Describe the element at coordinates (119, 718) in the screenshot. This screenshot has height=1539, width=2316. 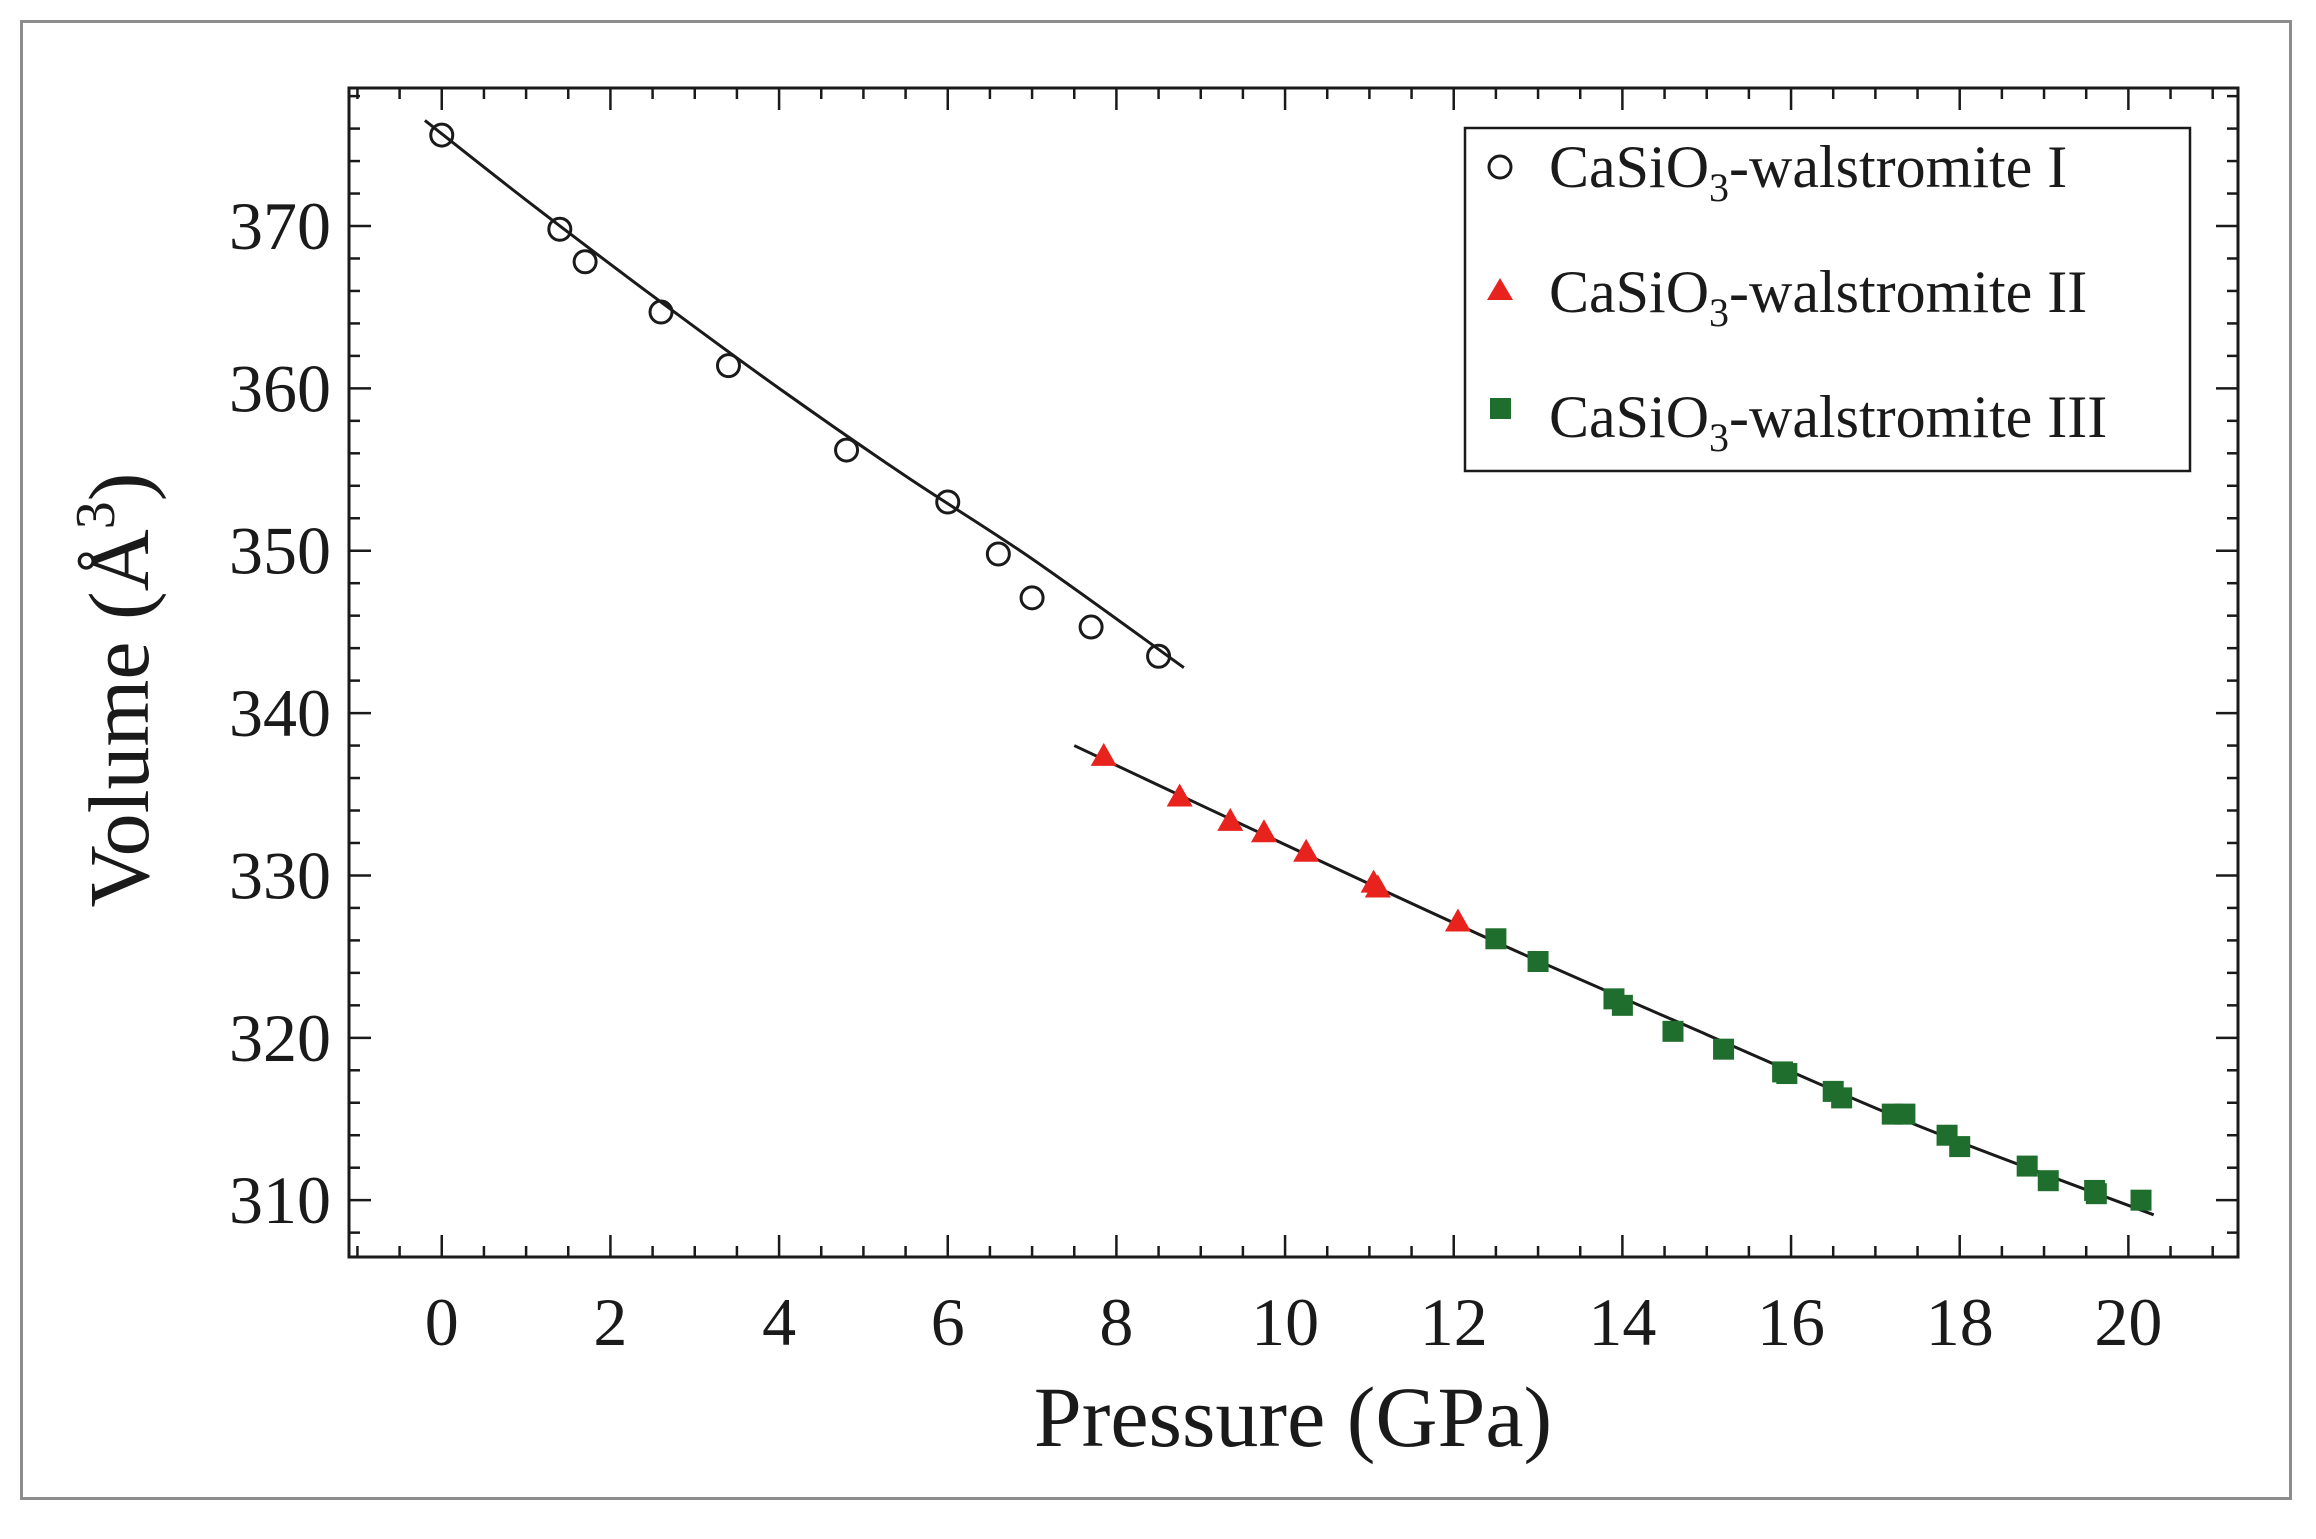
I see `y-axis-title-base: Volume (Å` at that location.